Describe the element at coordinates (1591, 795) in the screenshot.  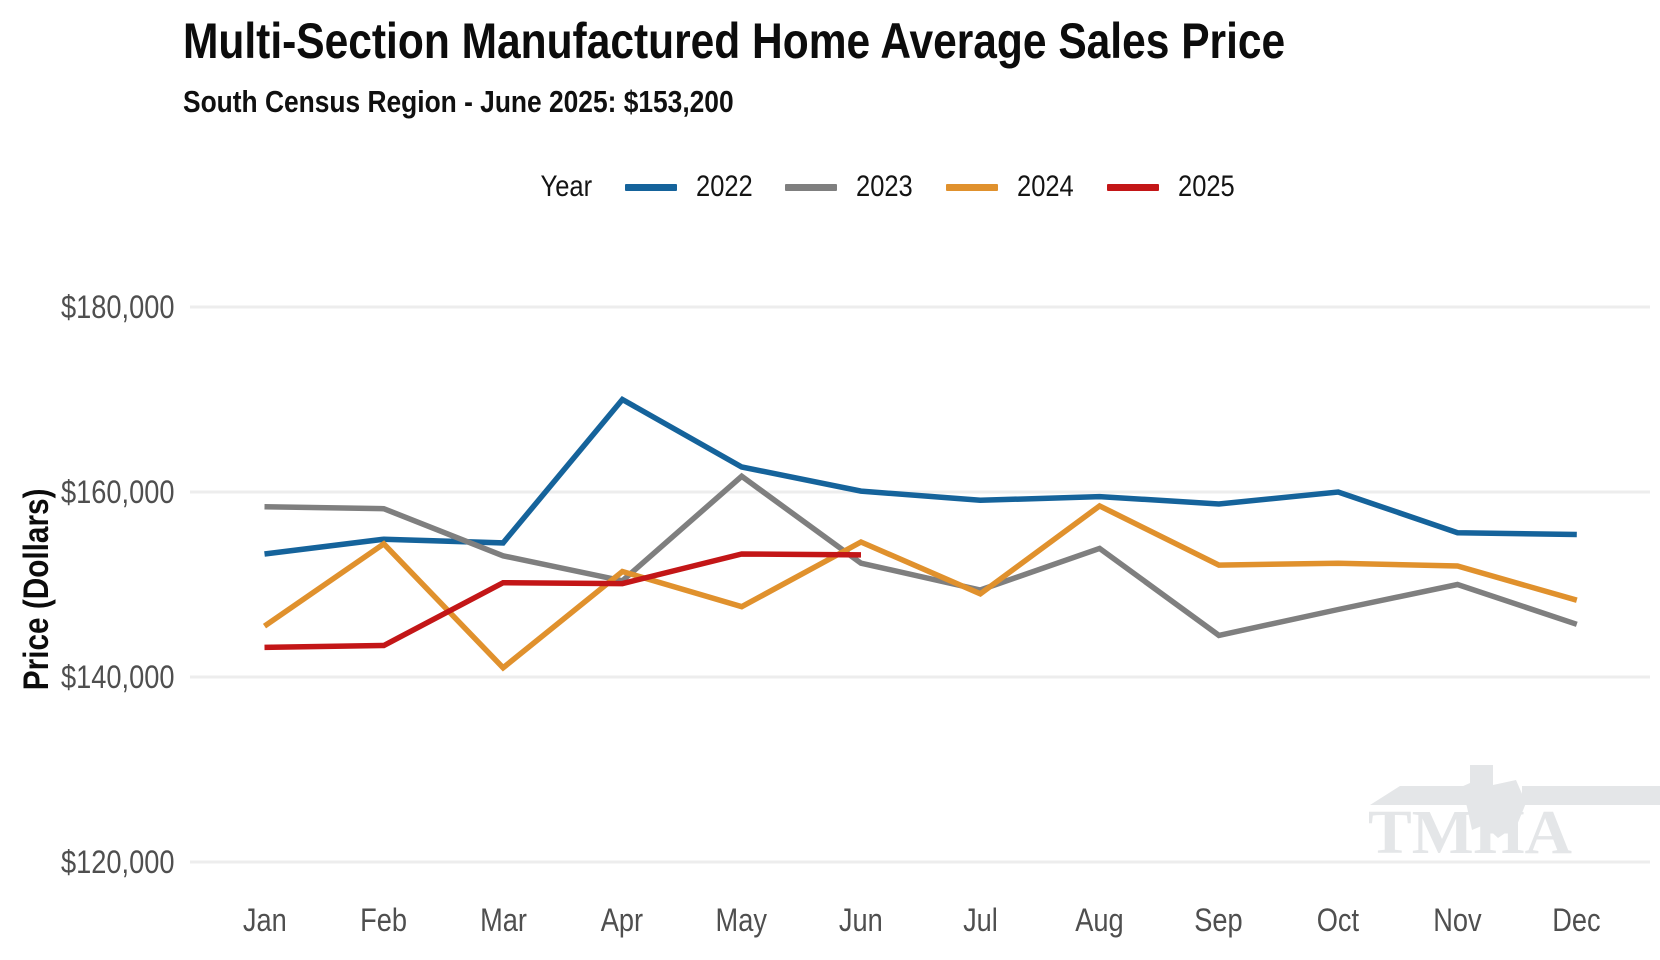
I see `watermark-roof-right-icon` at that location.